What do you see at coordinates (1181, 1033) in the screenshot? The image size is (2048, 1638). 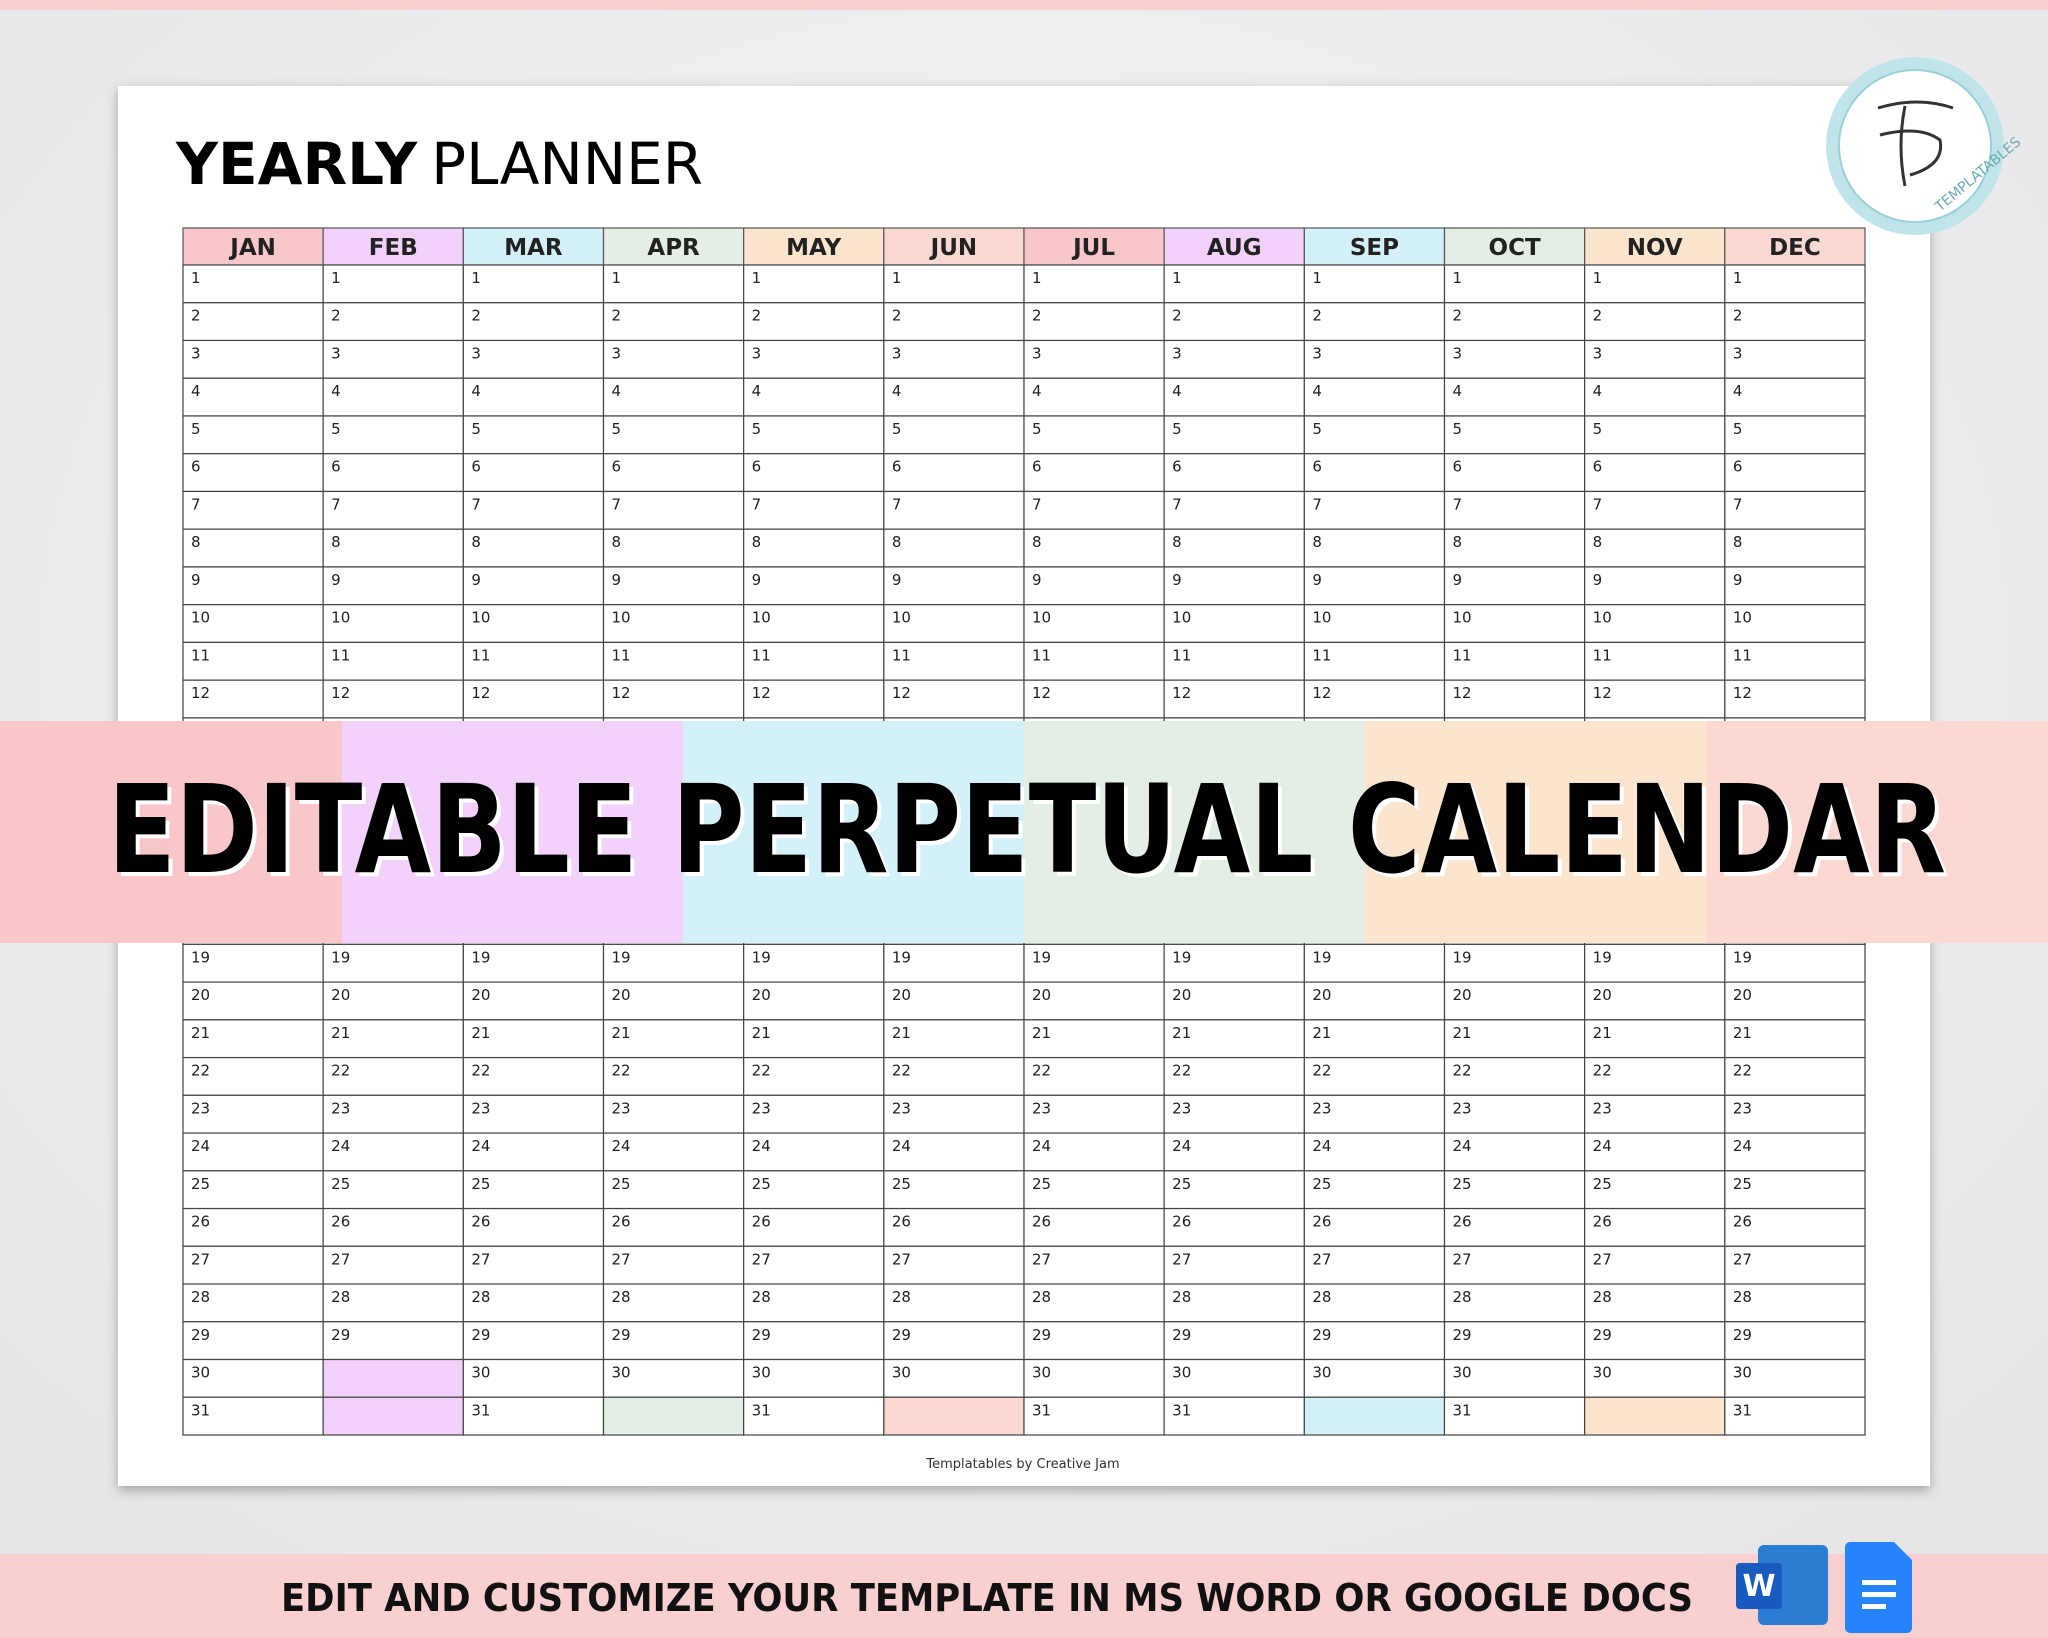 I see `day-number: 21` at bounding box center [1181, 1033].